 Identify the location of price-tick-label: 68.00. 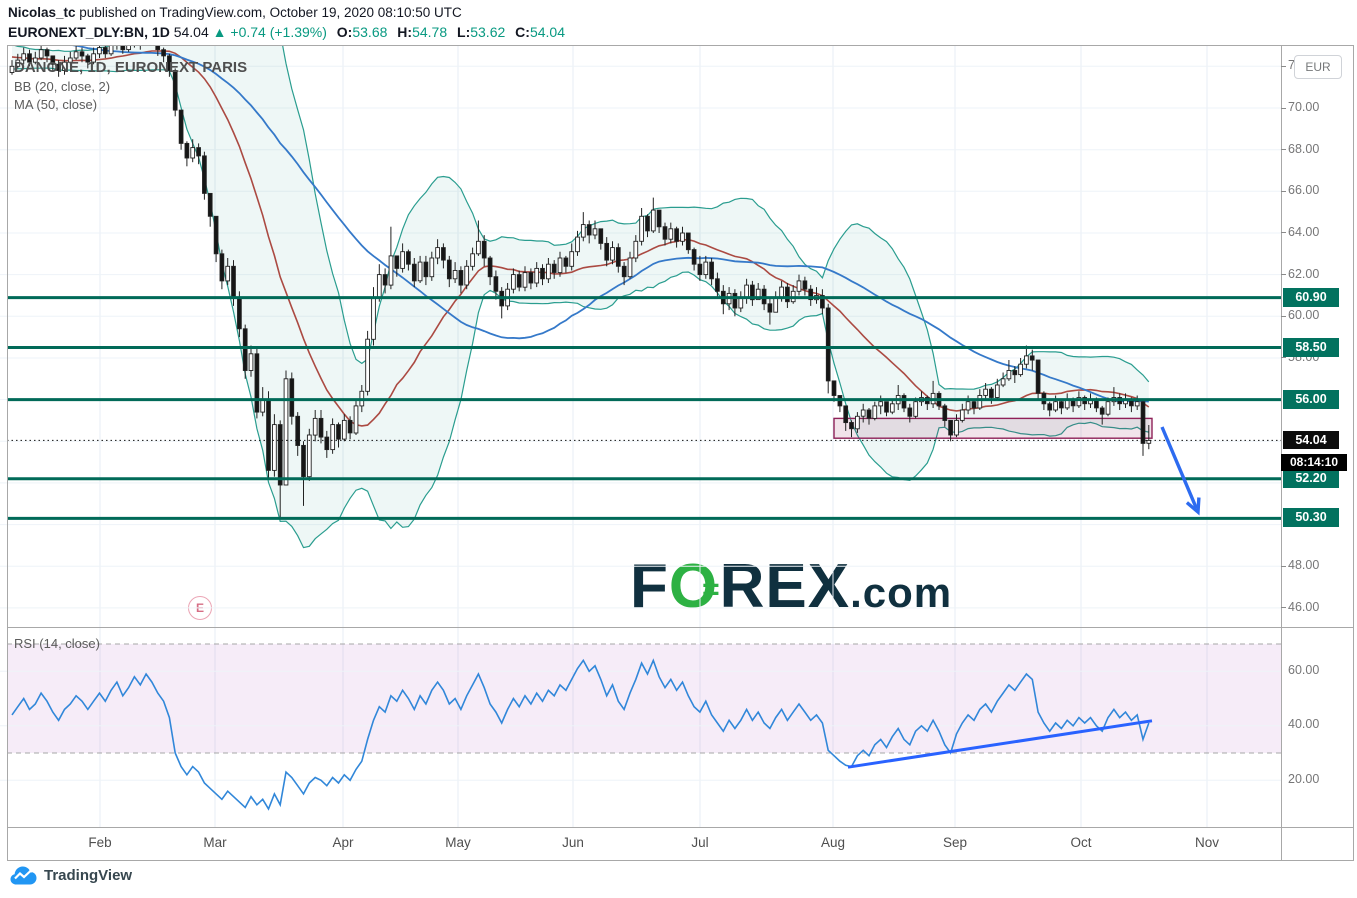
(1304, 148).